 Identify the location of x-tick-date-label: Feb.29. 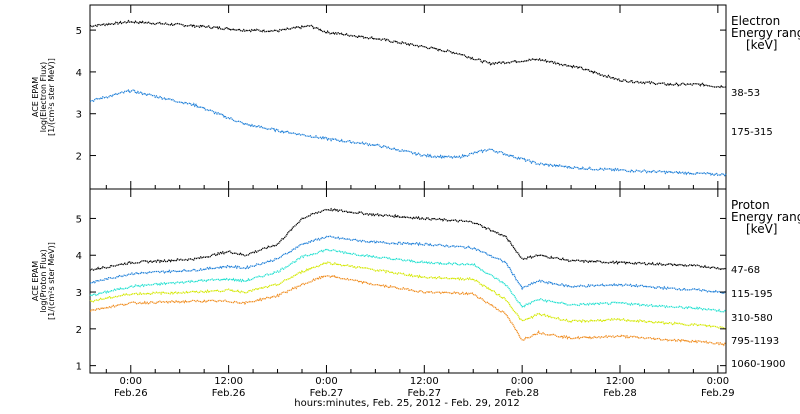
(718, 393).